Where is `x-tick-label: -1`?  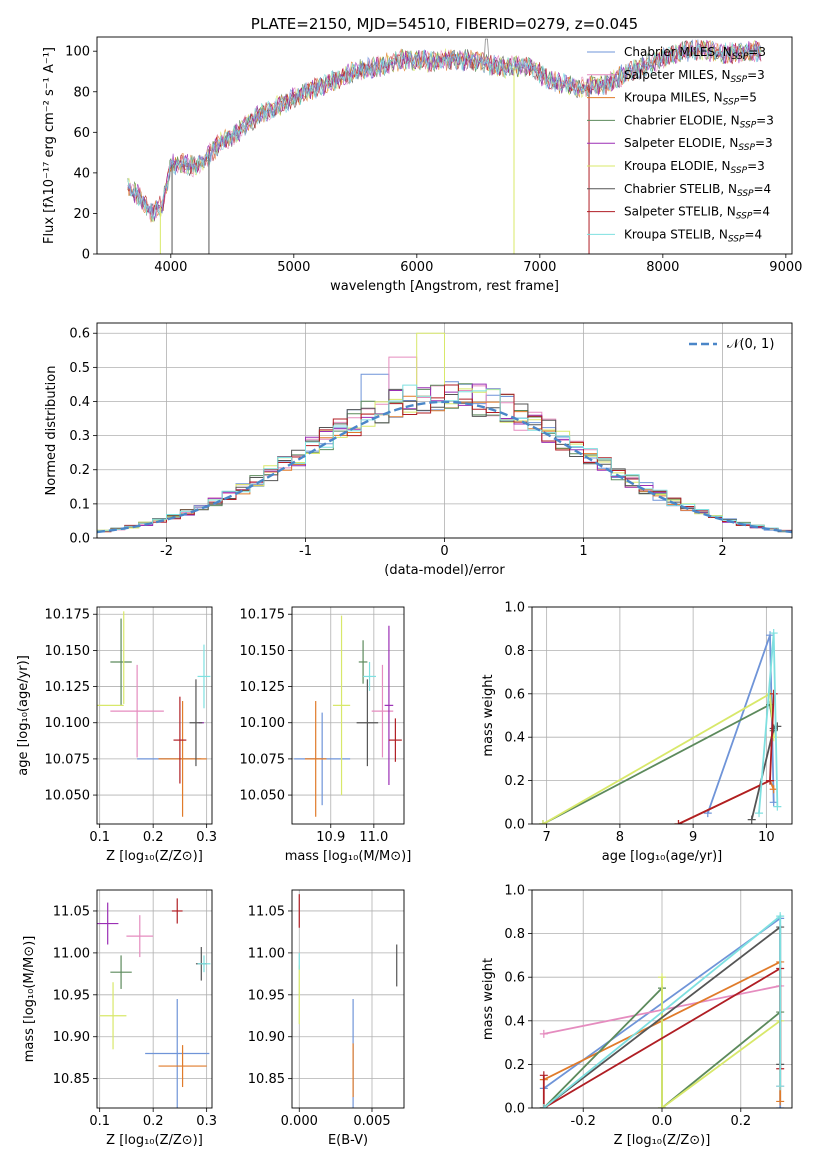 x-tick-label: -1 is located at coordinates (305, 551).